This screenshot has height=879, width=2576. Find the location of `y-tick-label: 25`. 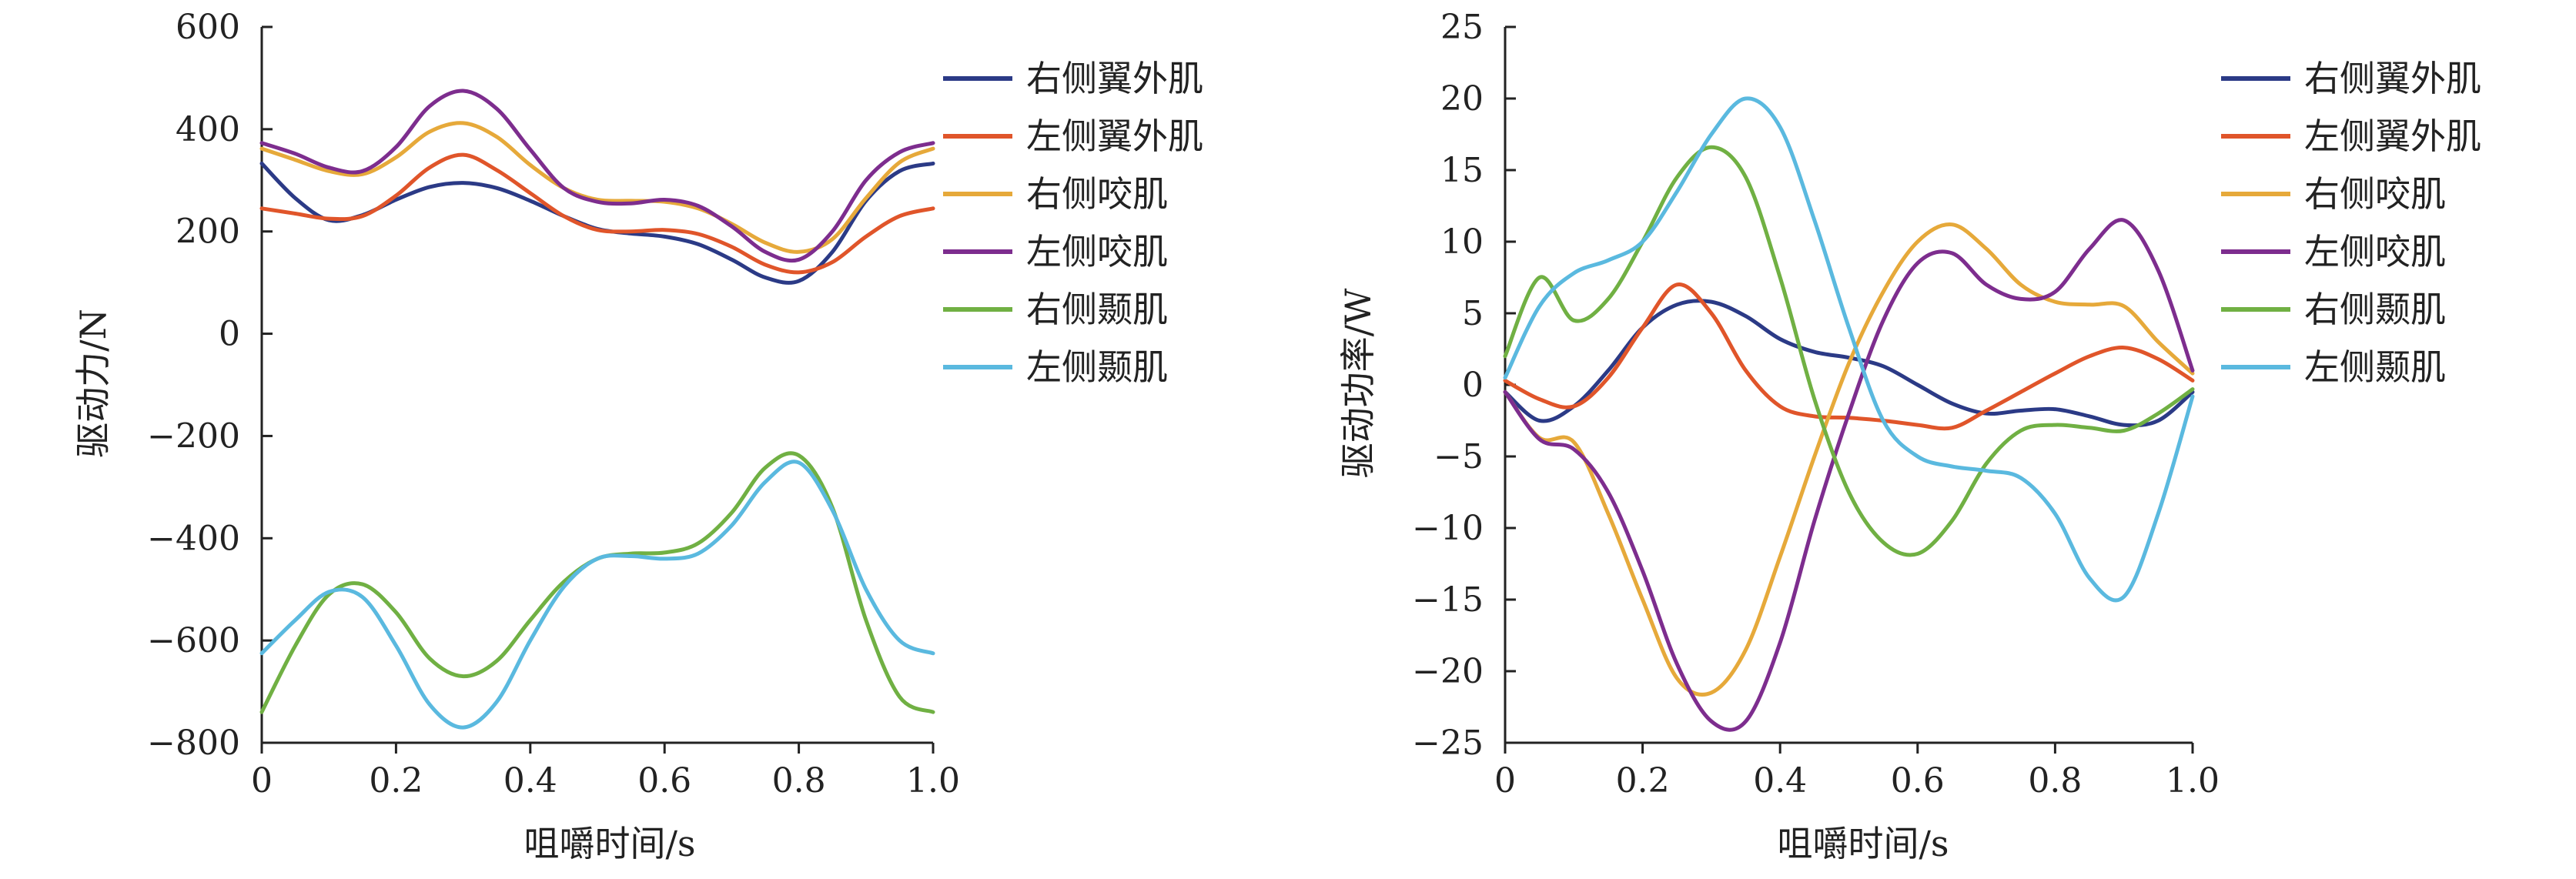

y-tick-label: 25 is located at coordinates (1462, 27).